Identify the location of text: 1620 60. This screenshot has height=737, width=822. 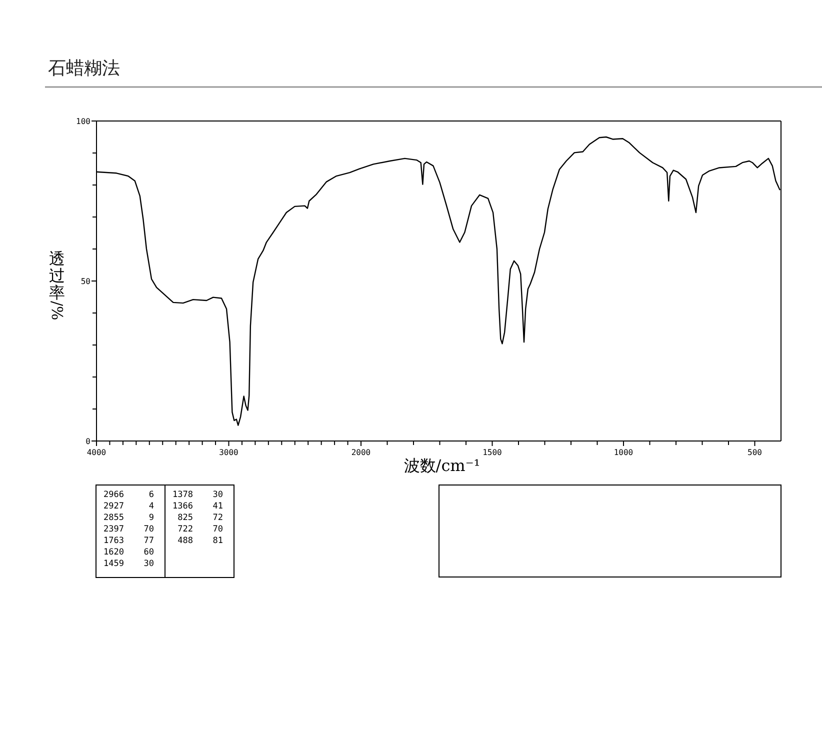
(129, 553).